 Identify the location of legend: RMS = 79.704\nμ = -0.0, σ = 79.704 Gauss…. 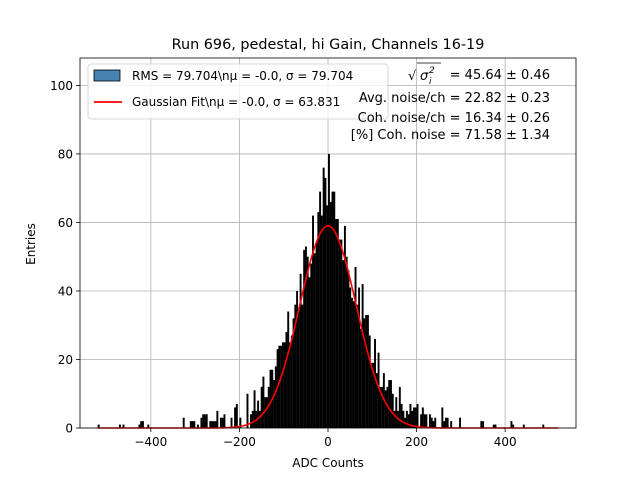
(238, 91).